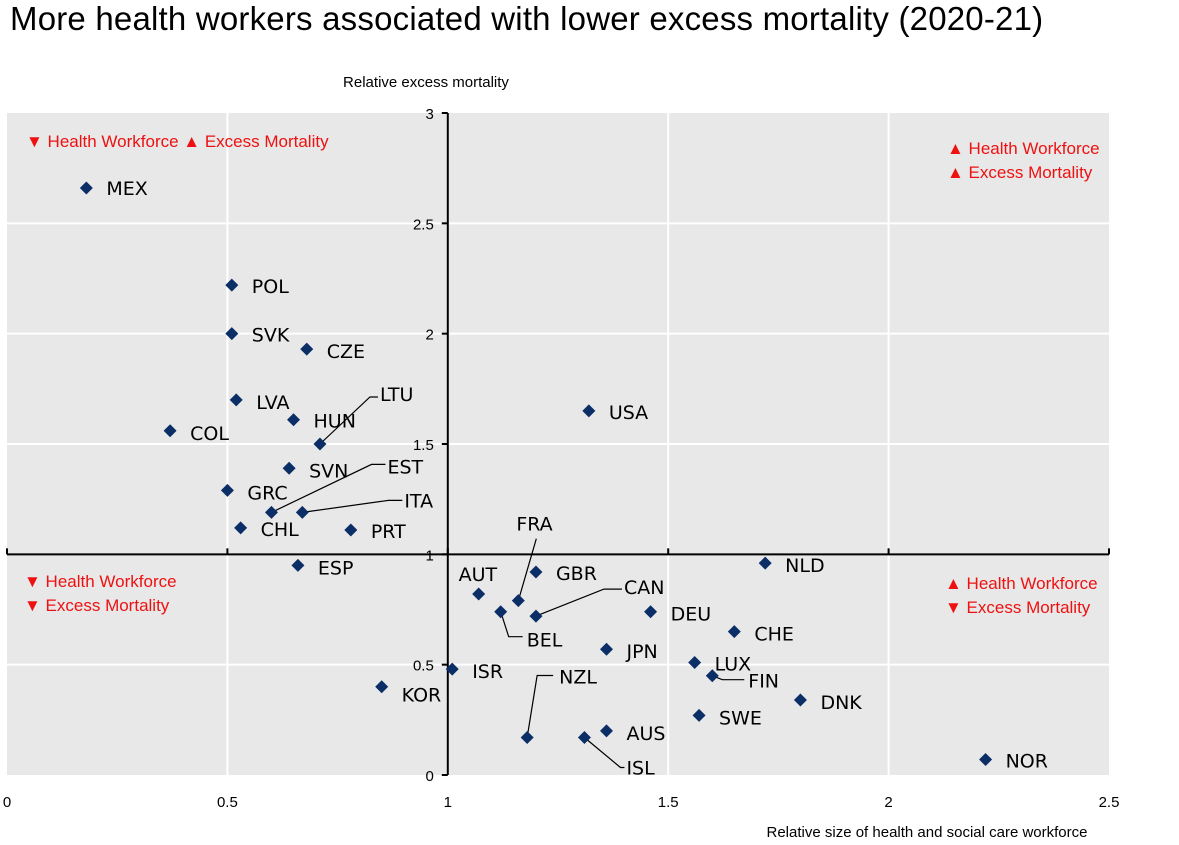 Image resolution: width=1179 pixels, height=845 pixels. Describe the element at coordinates (86, 188) in the screenshot. I see `point-mex` at that location.